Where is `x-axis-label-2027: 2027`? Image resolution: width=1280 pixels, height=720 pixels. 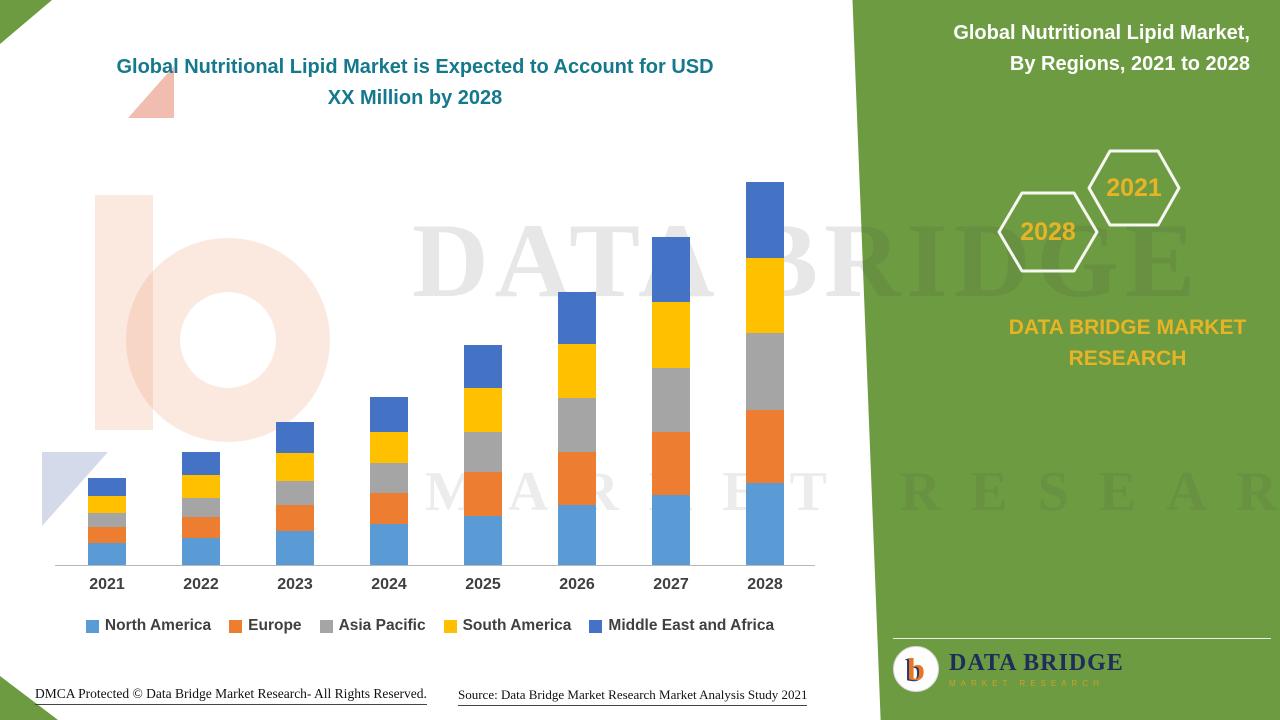
x-axis-label-2027: 2027 is located at coordinates (671, 584).